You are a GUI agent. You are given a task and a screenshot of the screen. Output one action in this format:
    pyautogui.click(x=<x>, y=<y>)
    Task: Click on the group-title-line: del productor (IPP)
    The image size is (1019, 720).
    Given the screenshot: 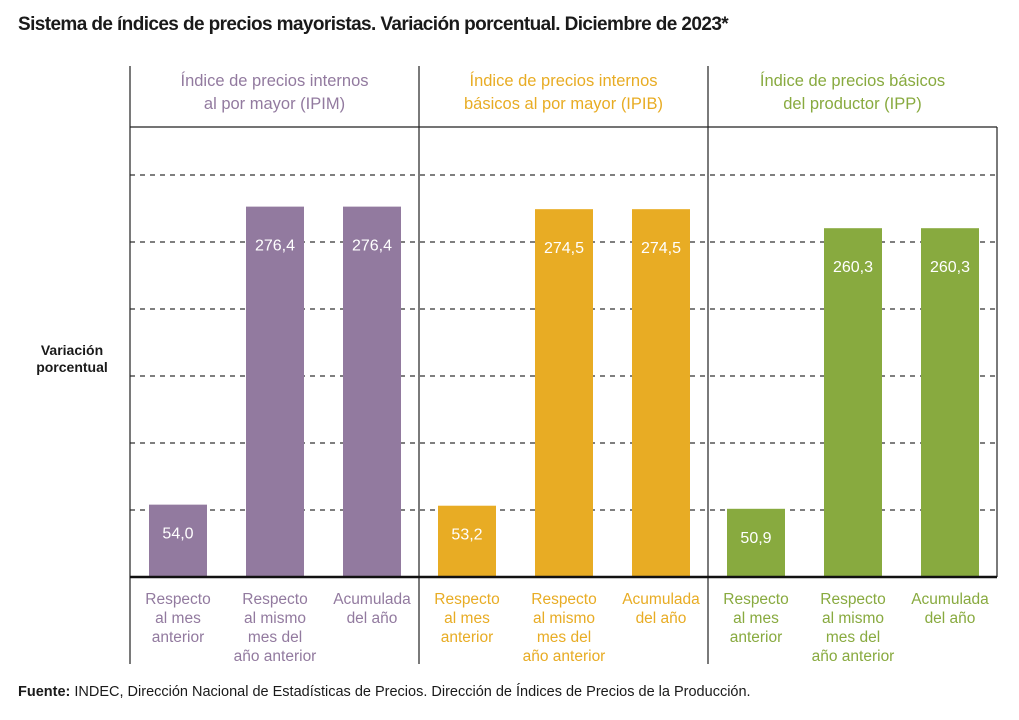 What is the action you would take?
    pyautogui.click(x=852, y=104)
    